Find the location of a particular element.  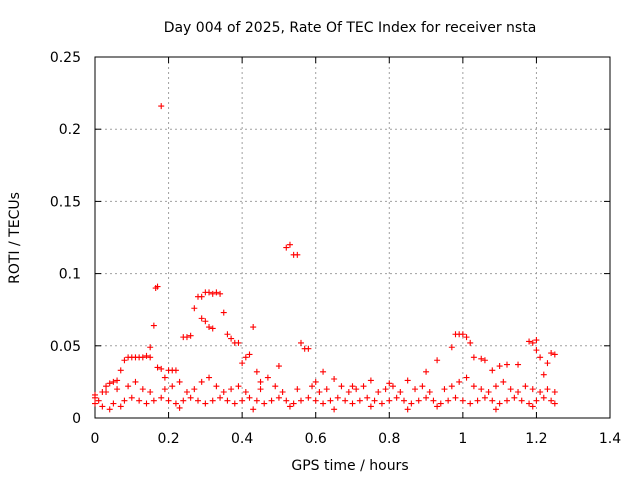

y-tick-label: 0.15 is located at coordinates (65, 202).